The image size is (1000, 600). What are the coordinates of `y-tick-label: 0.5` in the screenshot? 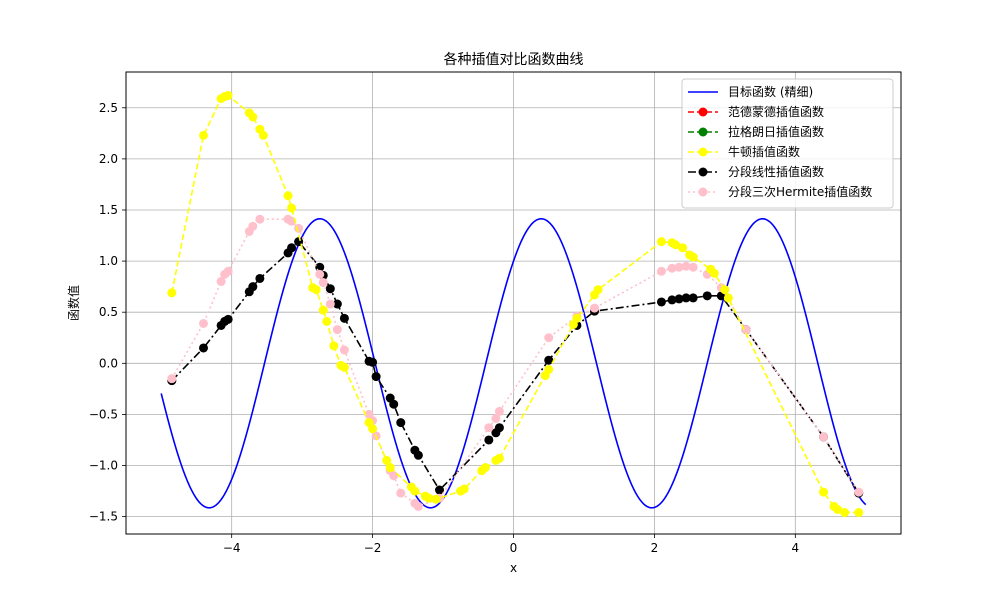 It's located at (108, 312).